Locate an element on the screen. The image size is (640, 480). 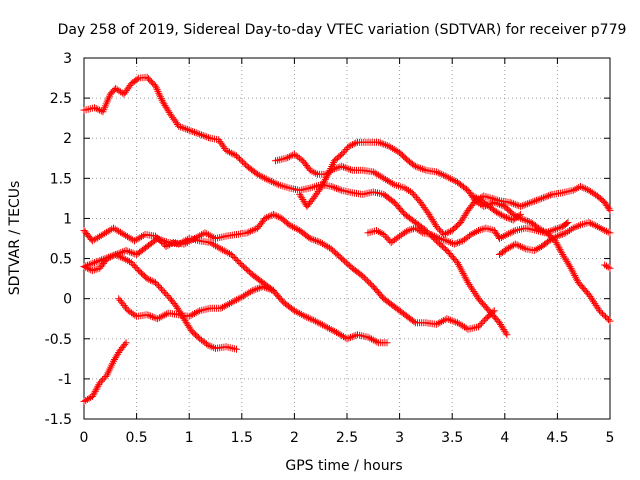
x-tick-label: 1.5 is located at coordinates (242, 438).